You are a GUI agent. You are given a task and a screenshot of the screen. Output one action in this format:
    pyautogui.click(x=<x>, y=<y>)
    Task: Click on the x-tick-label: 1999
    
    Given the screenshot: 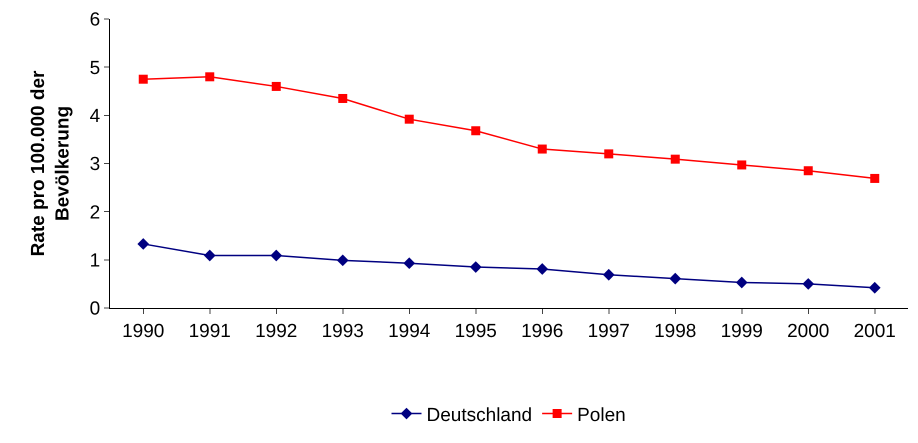 What is the action you would take?
    pyautogui.click(x=741, y=331)
    